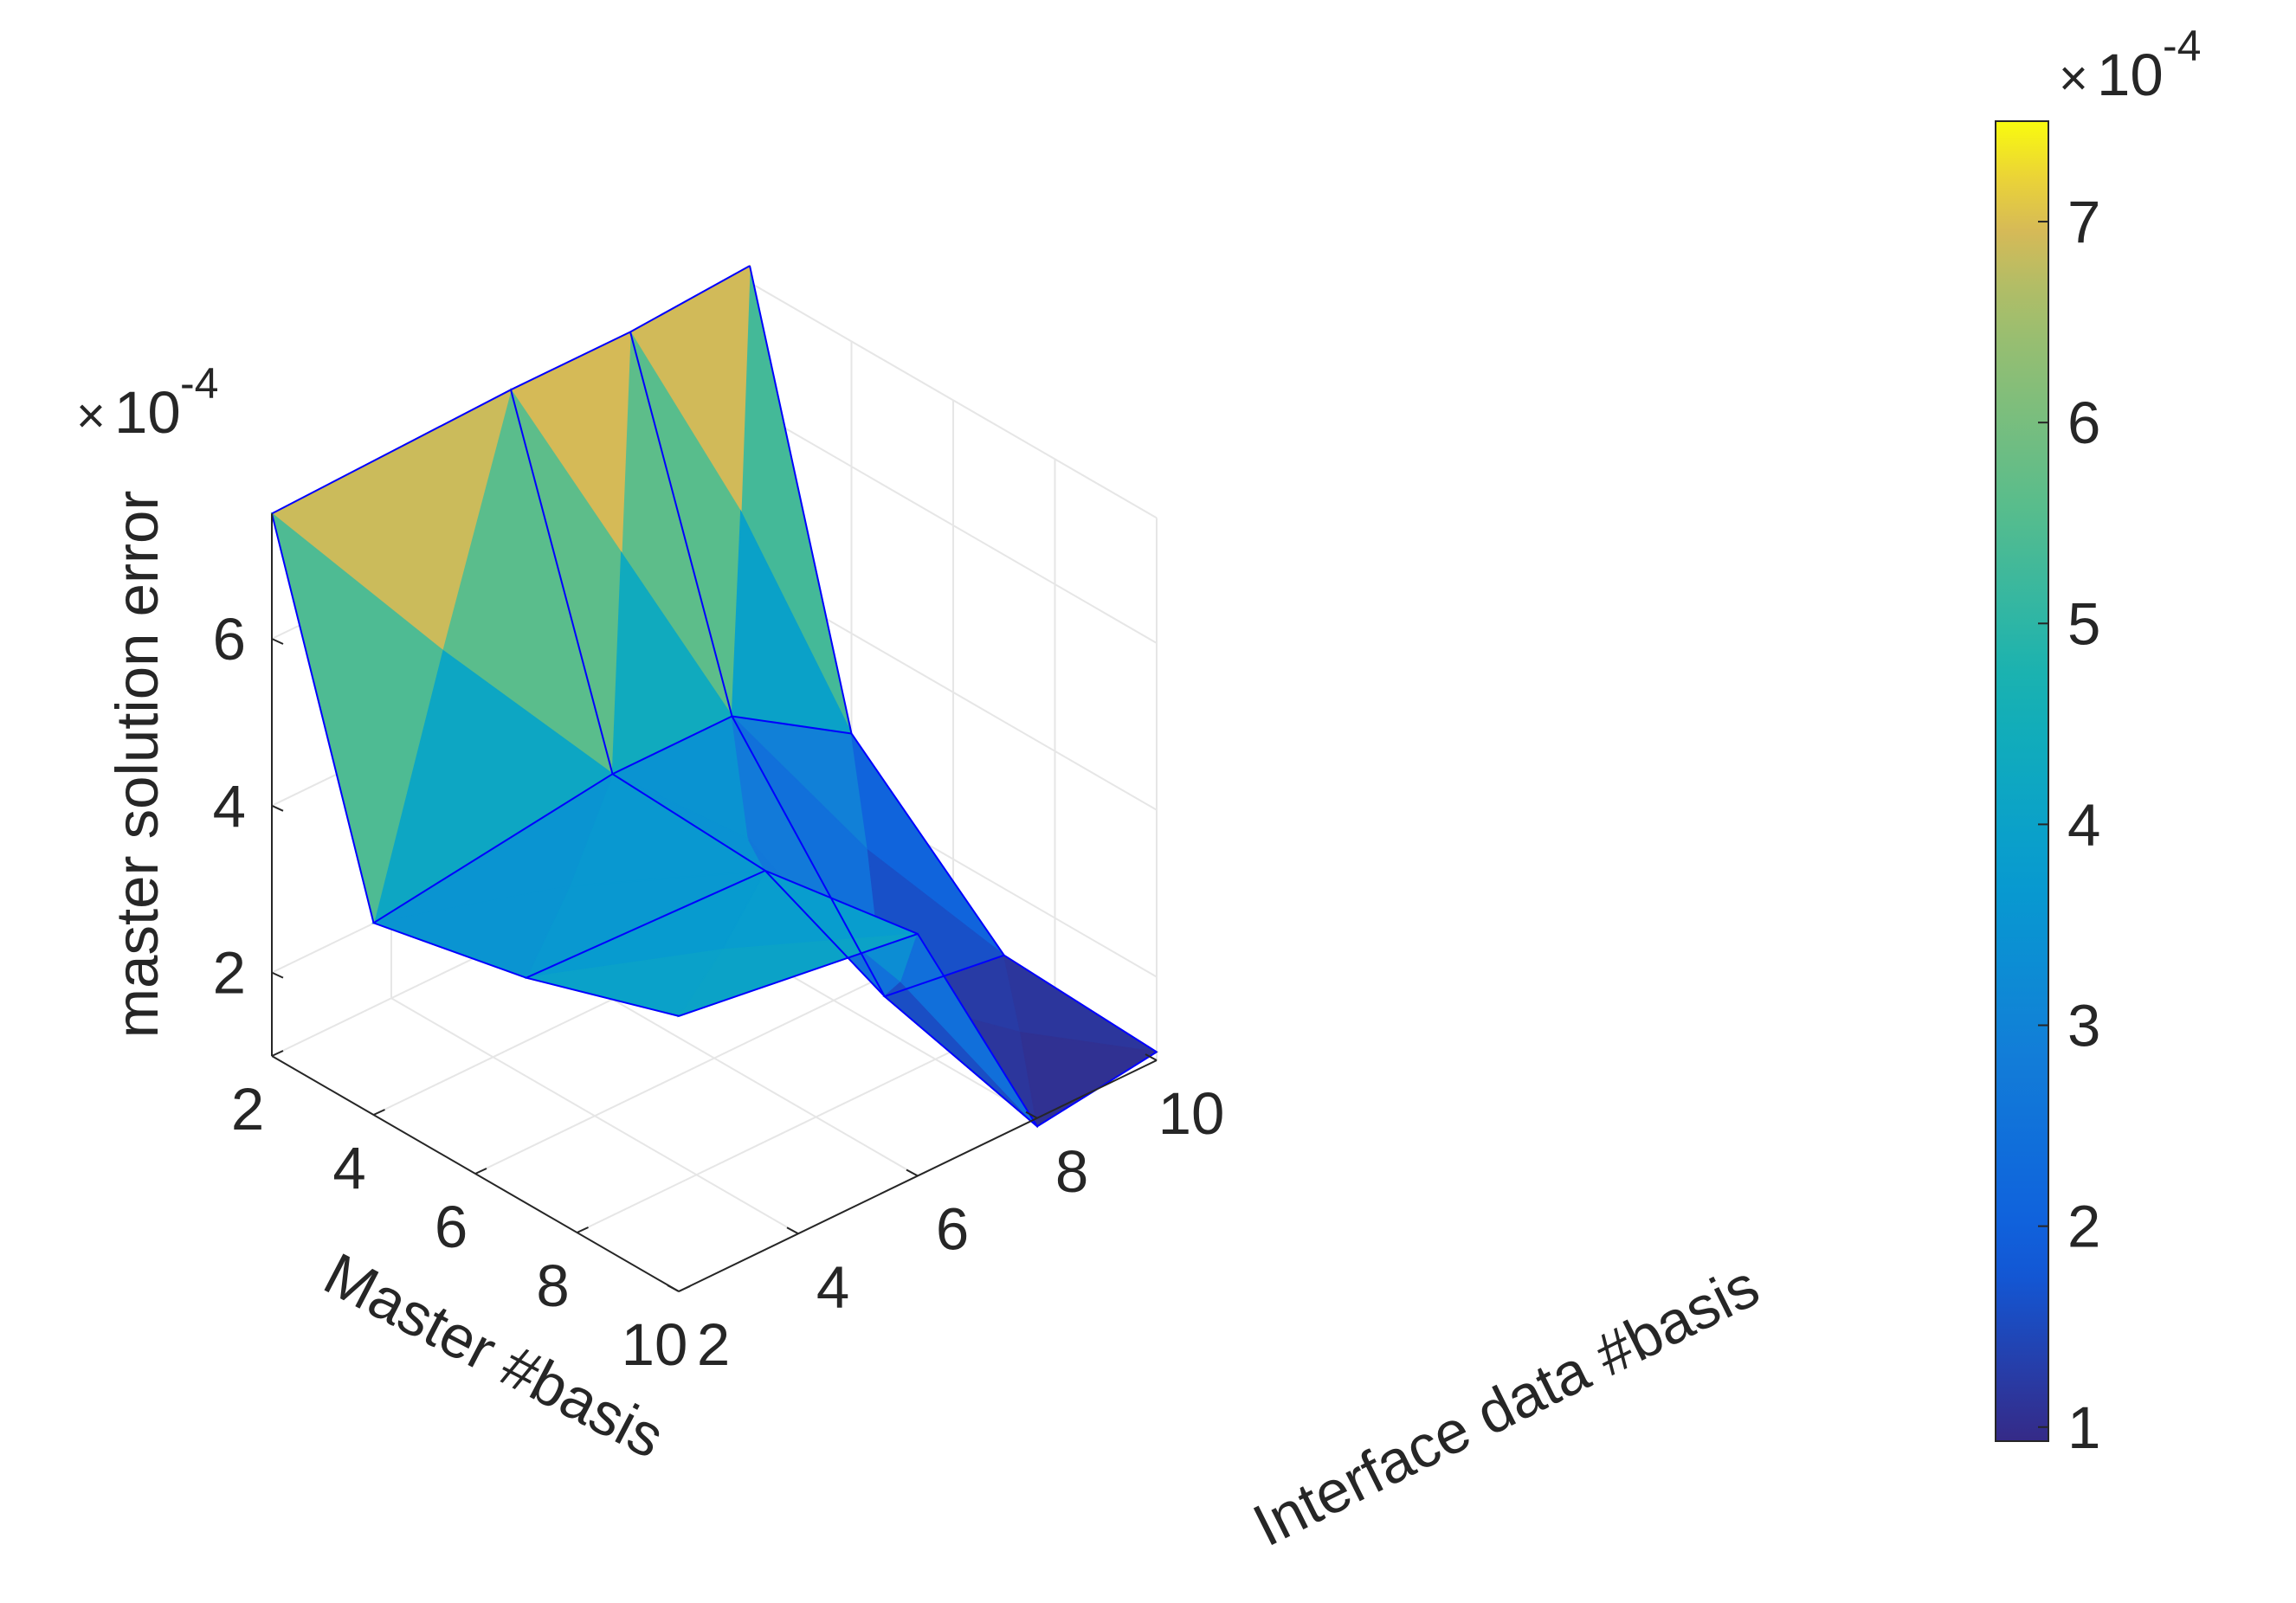 This screenshot has height=1603, width=2296. What do you see at coordinates (451, 1227) in the screenshot?
I see `x-tick-label: 6` at bounding box center [451, 1227].